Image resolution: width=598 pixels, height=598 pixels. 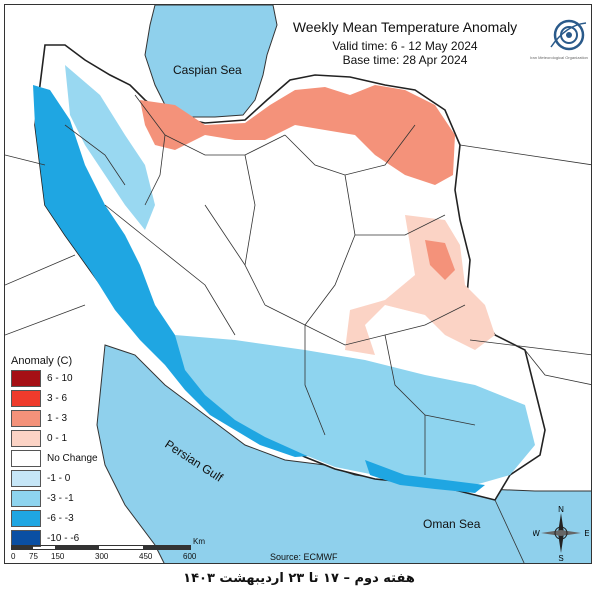 I want to click on legend-item: 0 - 1, so click(x=56, y=438).